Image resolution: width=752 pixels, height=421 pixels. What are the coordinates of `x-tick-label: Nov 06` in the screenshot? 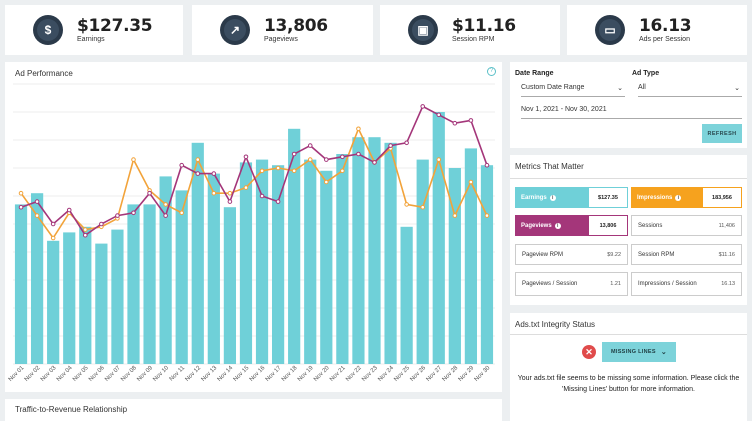 It's located at (97, 374).